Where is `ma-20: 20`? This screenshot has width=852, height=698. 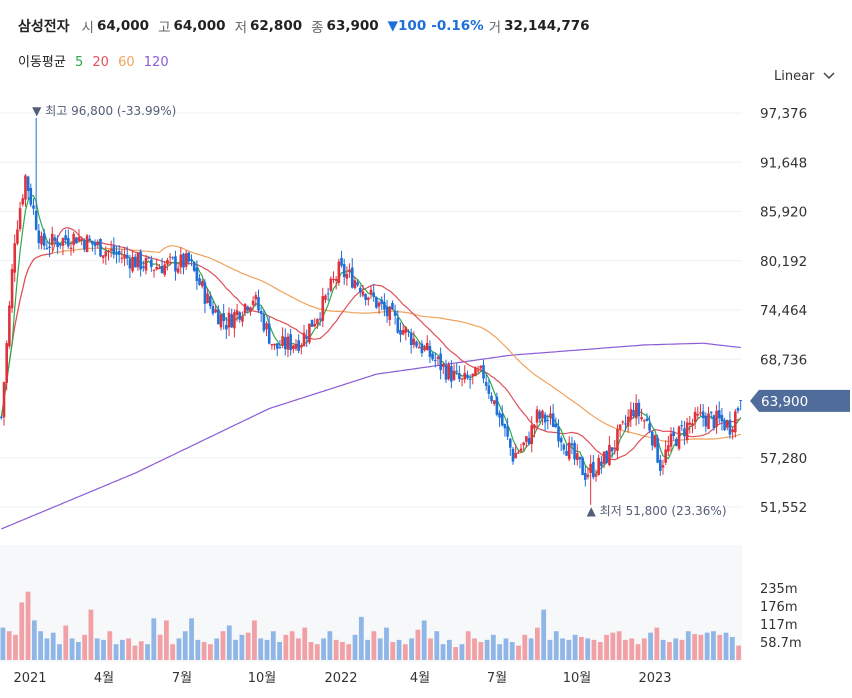
ma-20: 20 is located at coordinates (100, 62).